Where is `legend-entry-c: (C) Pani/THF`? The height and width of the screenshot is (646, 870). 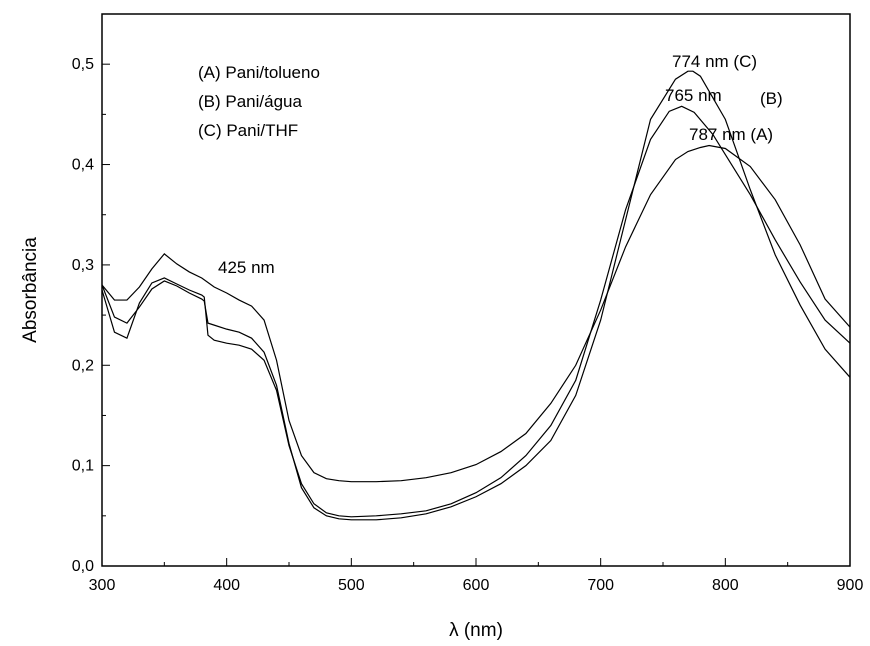 legend-entry-c: (C) Pani/THF is located at coordinates (248, 130).